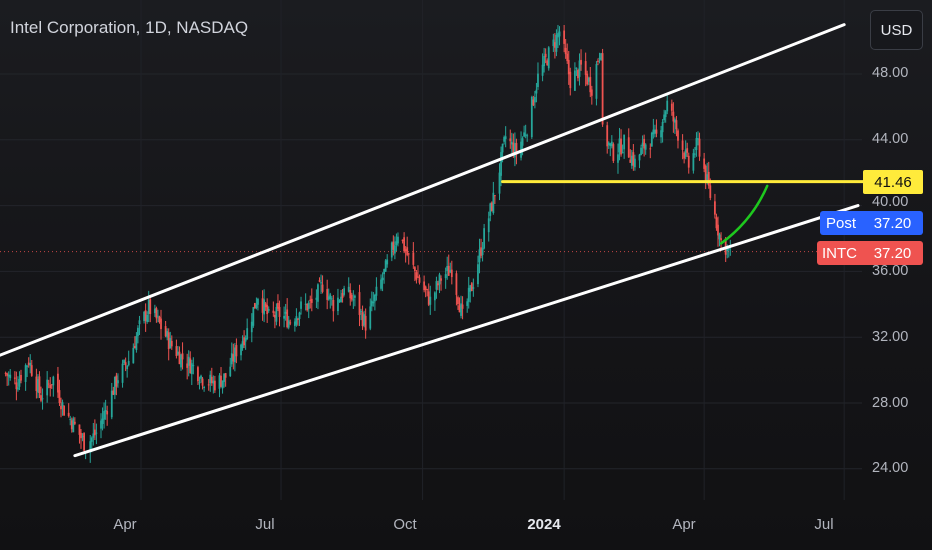 This screenshot has height=550, width=932. What do you see at coordinates (896, 30) in the screenshot?
I see `currency-button: USD` at bounding box center [896, 30].